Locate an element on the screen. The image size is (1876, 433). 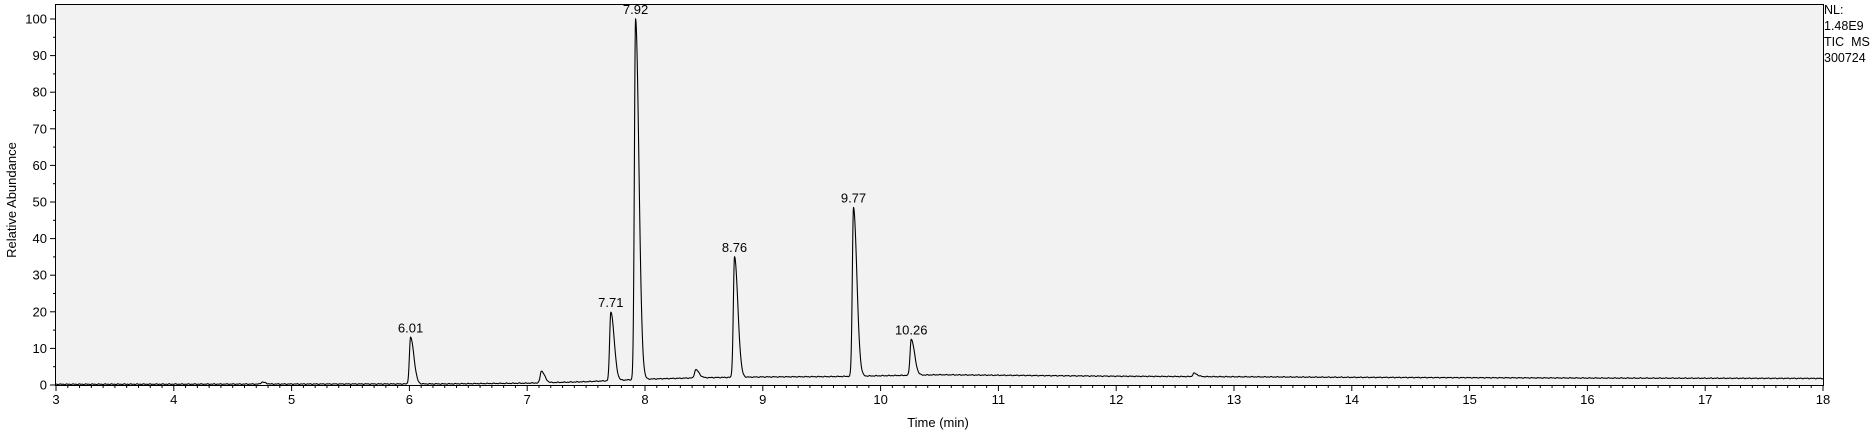
y-tick-label: 30 is located at coordinates (40, 275).